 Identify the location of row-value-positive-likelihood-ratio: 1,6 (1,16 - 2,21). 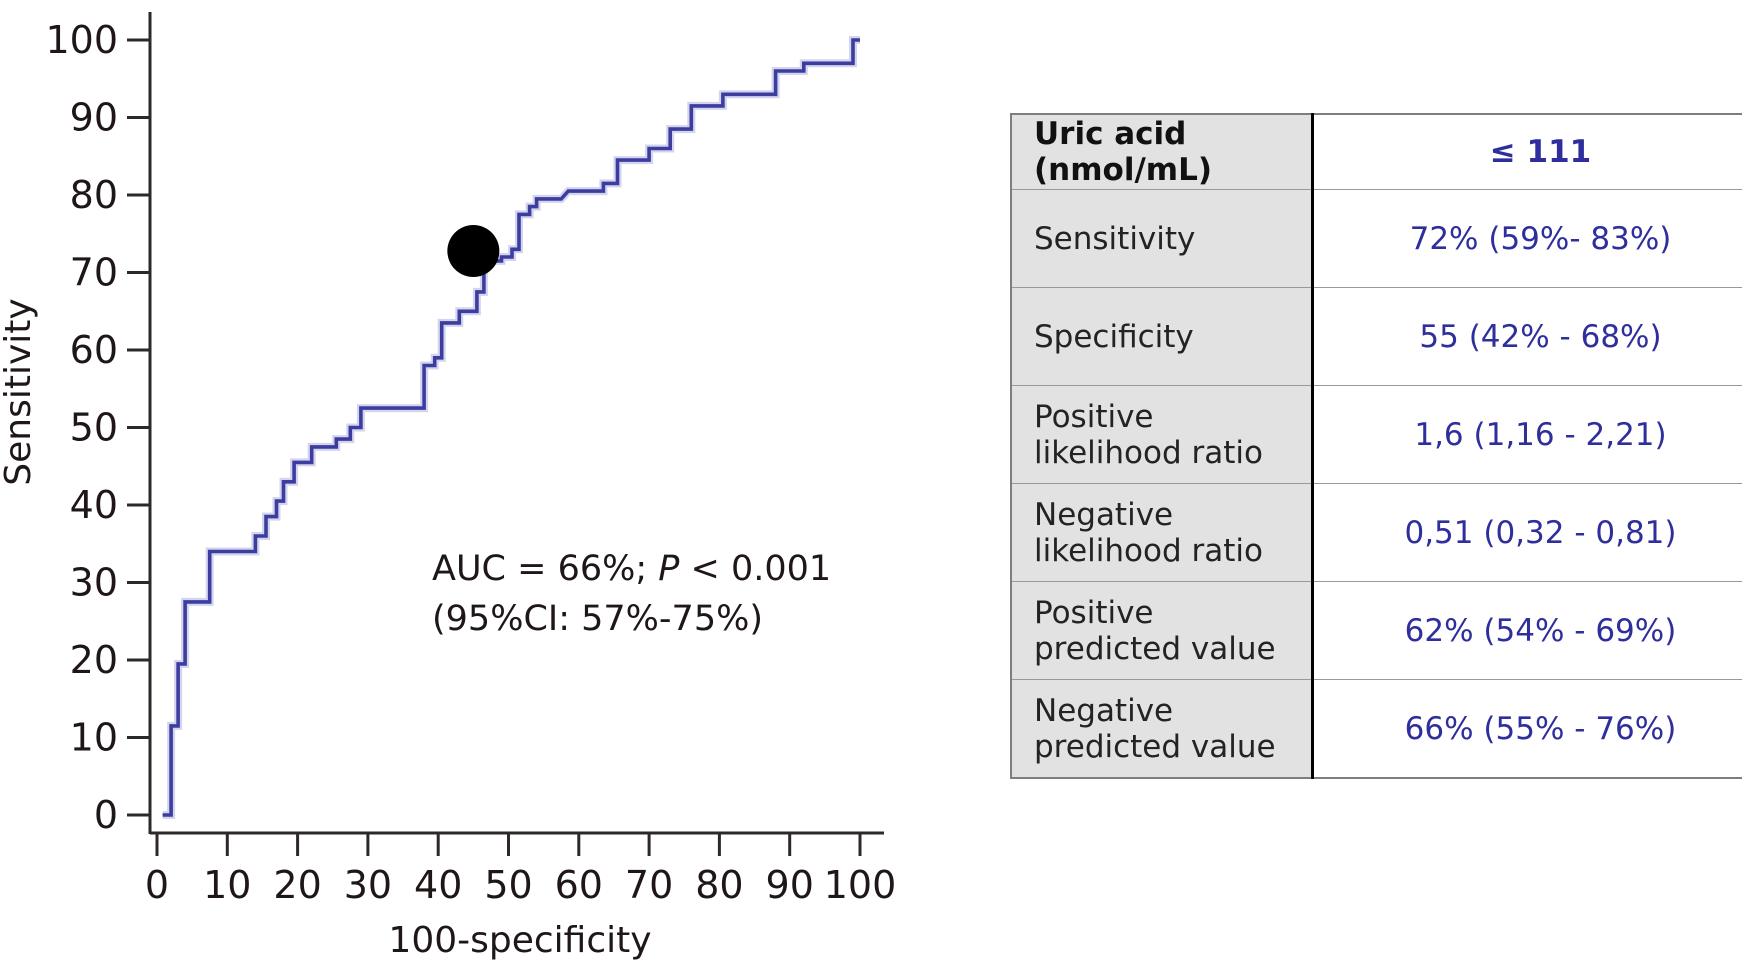
(1526, 434).